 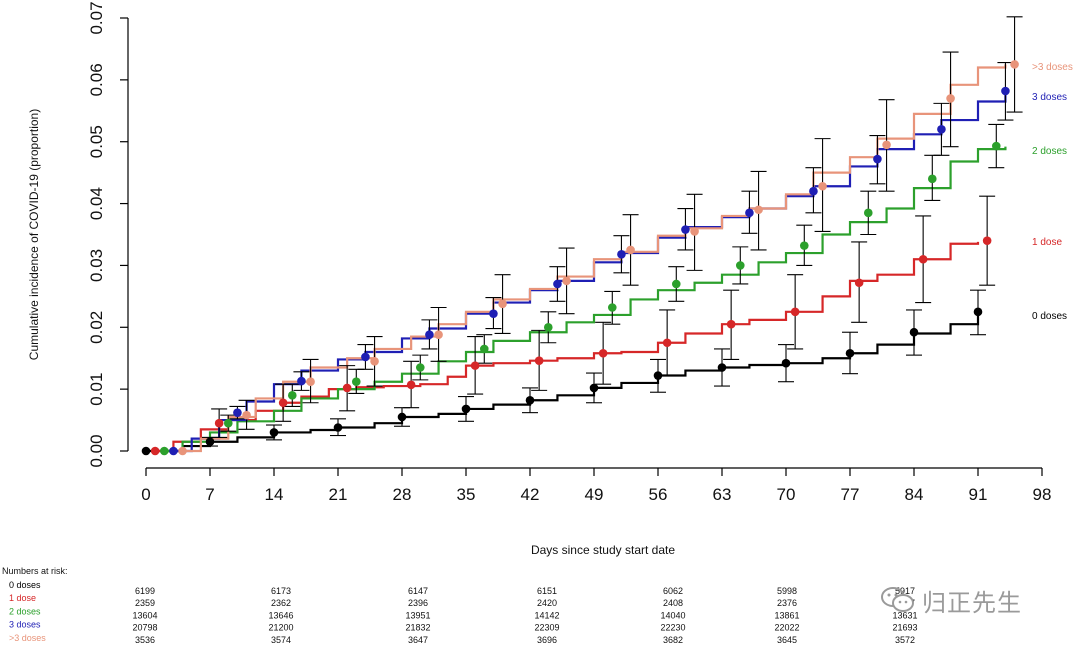 What do you see at coordinates (96, 265) in the screenshot?
I see `y-tick-label: 0.03` at bounding box center [96, 265].